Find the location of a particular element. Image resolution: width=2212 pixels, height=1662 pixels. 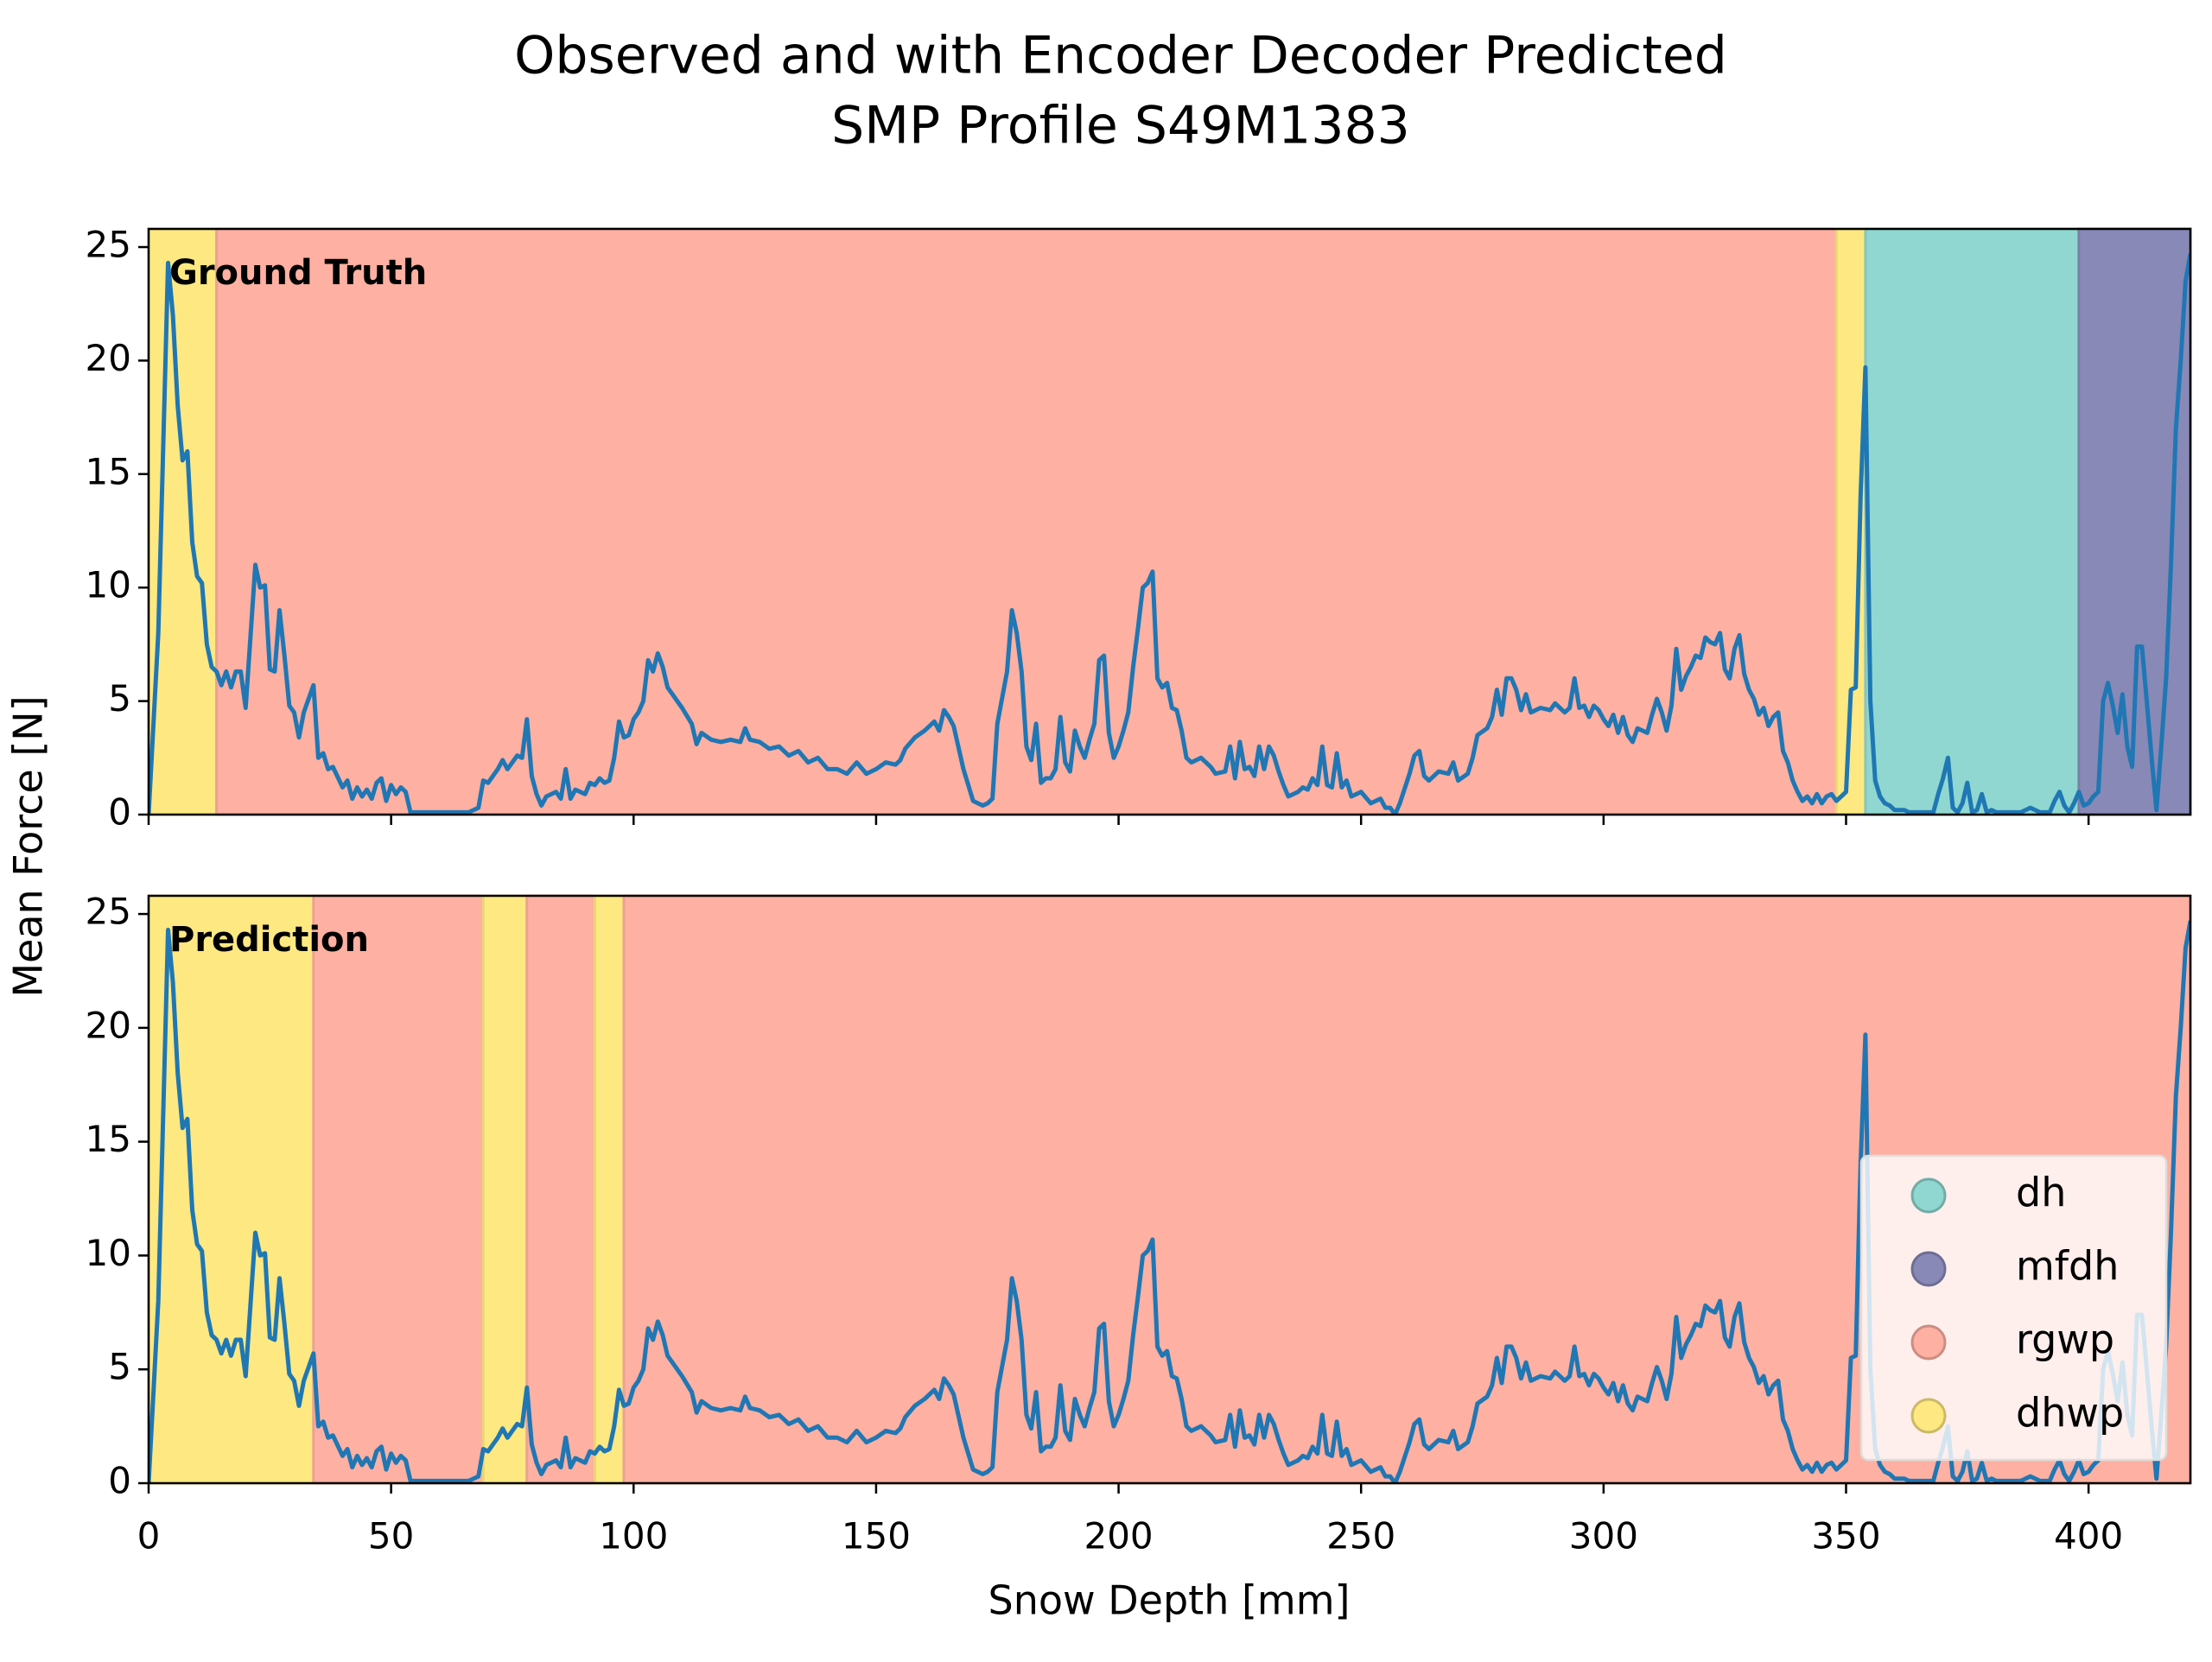

x-tick-label: 350 is located at coordinates (1846, 1536).